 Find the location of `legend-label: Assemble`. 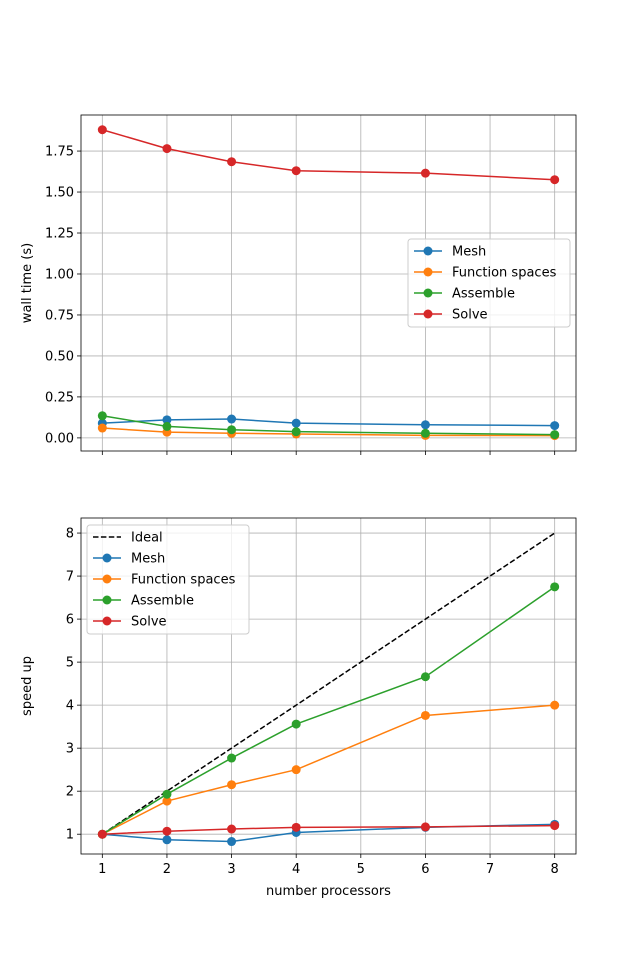

legend-label: Assemble is located at coordinates (162, 601).